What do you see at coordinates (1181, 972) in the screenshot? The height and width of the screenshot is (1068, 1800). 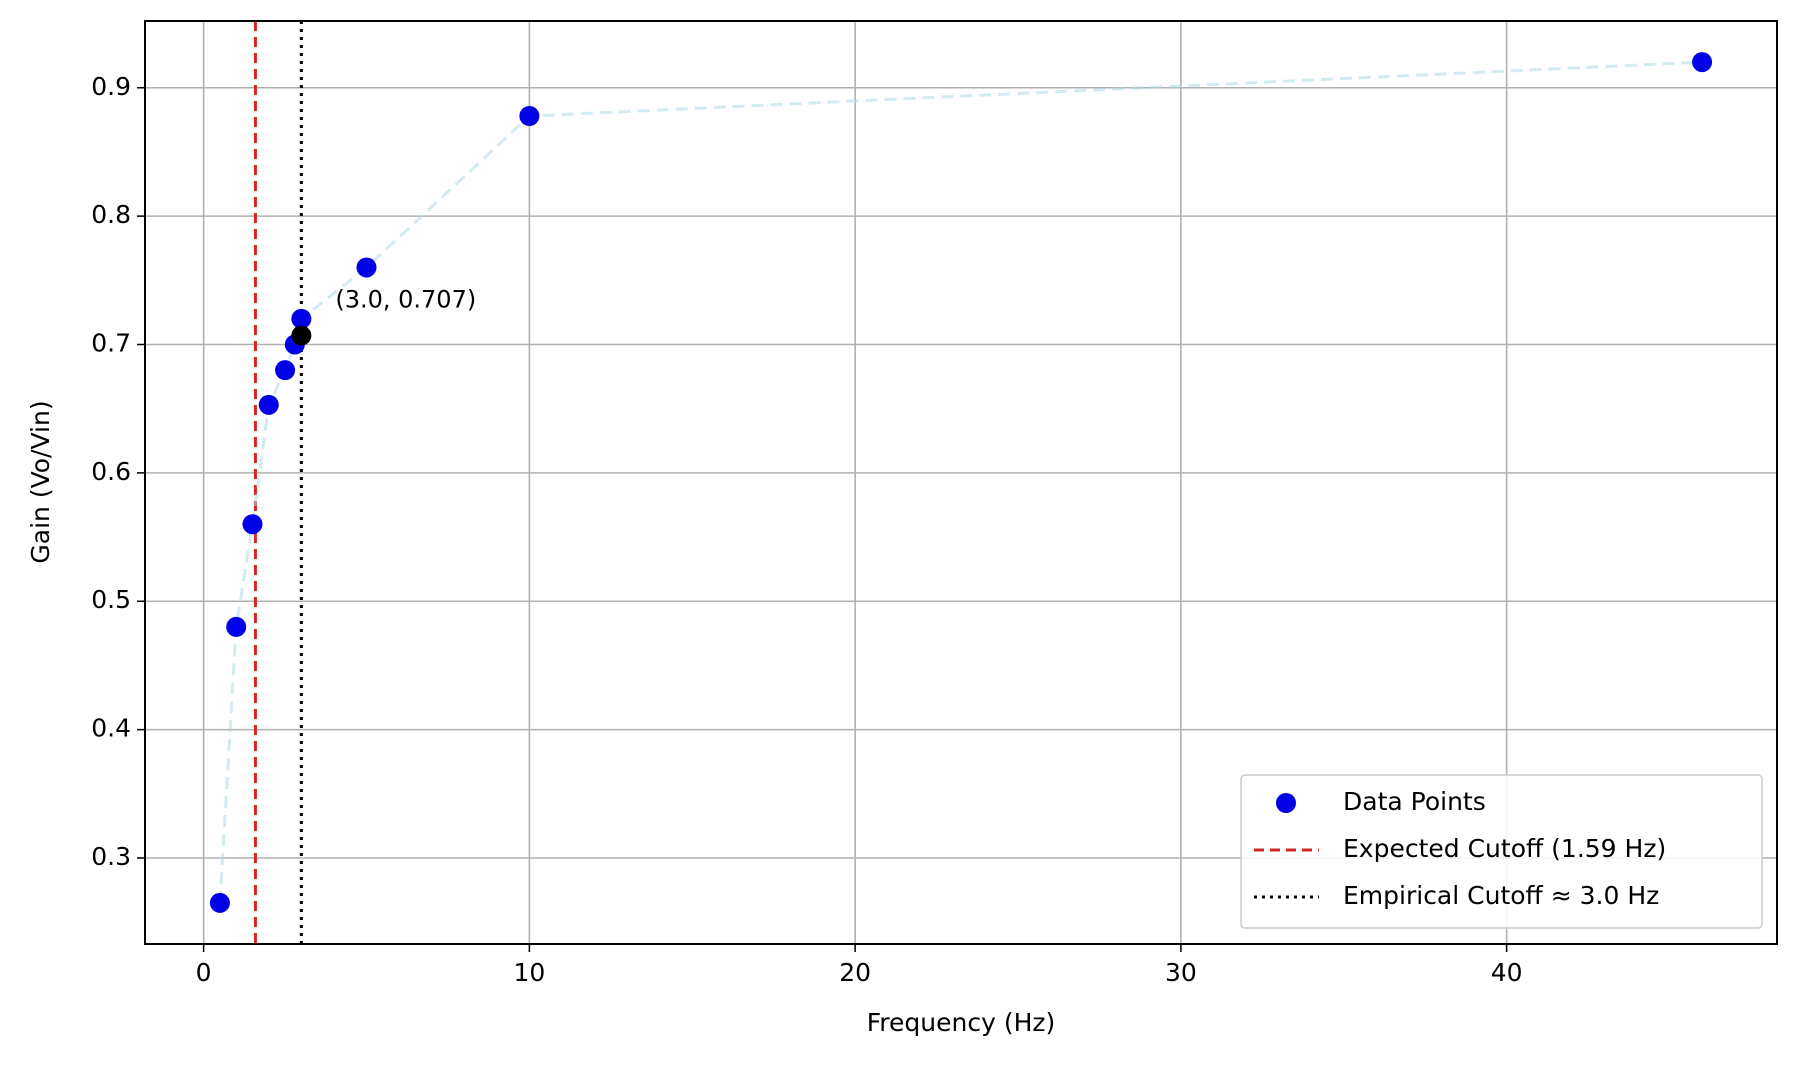 I see `x-tick-label: 30` at bounding box center [1181, 972].